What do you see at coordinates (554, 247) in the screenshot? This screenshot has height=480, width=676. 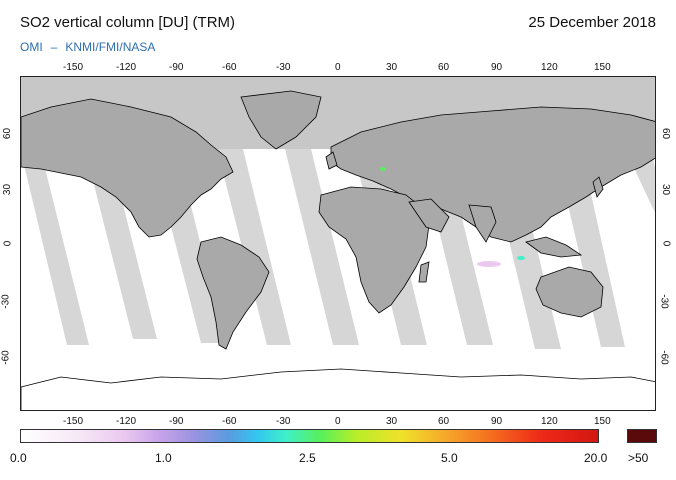 I see `maritime-southeast-asia` at bounding box center [554, 247].